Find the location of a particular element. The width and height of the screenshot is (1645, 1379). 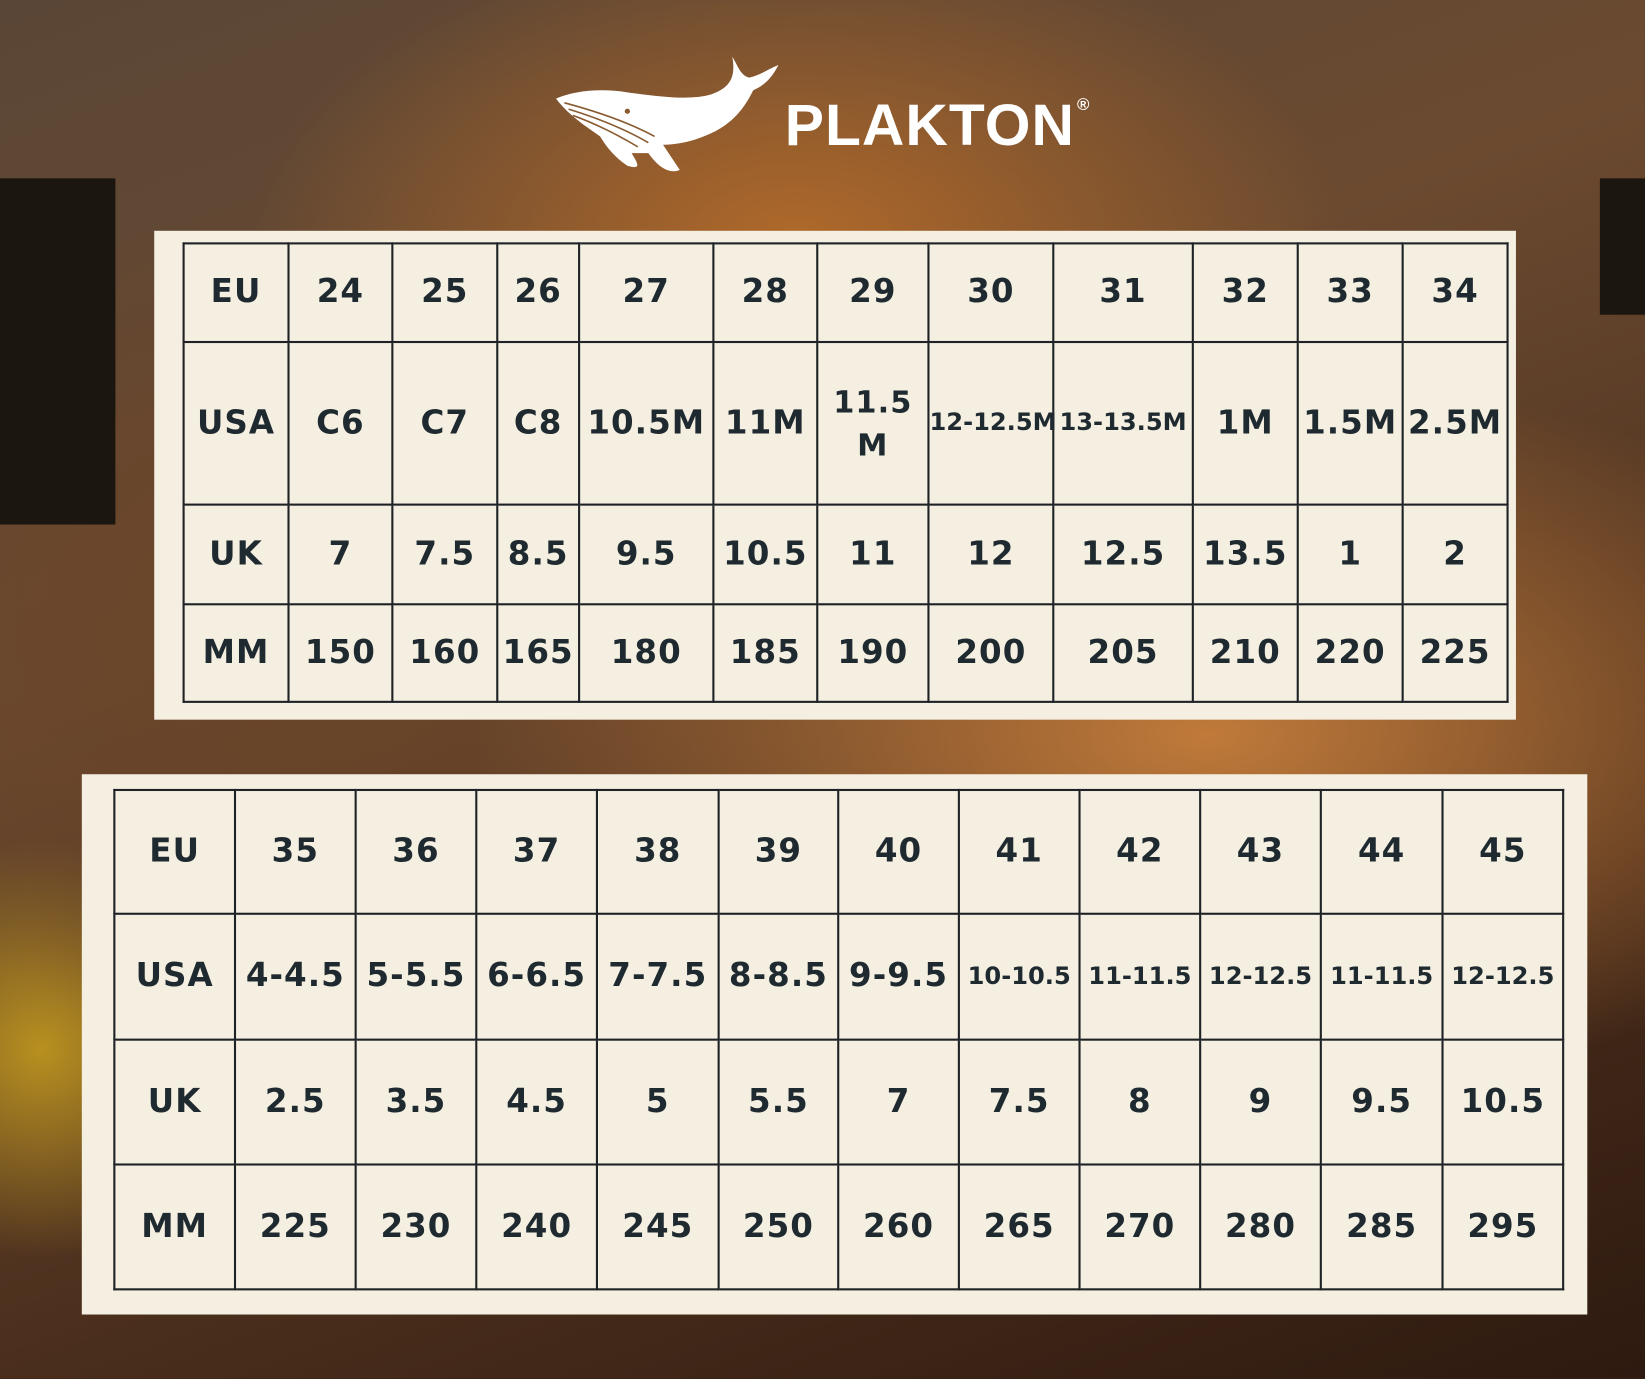

size-cell: 27 is located at coordinates (646, 293).